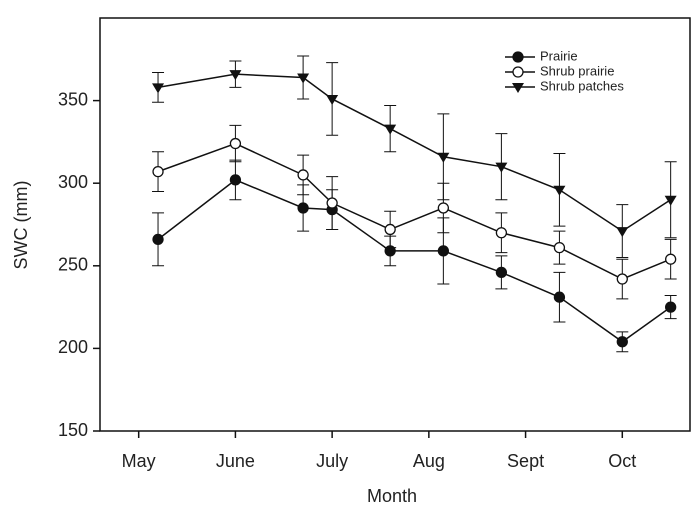  What do you see at coordinates (332, 461) in the screenshot?
I see `x-tick-label: July` at bounding box center [332, 461].